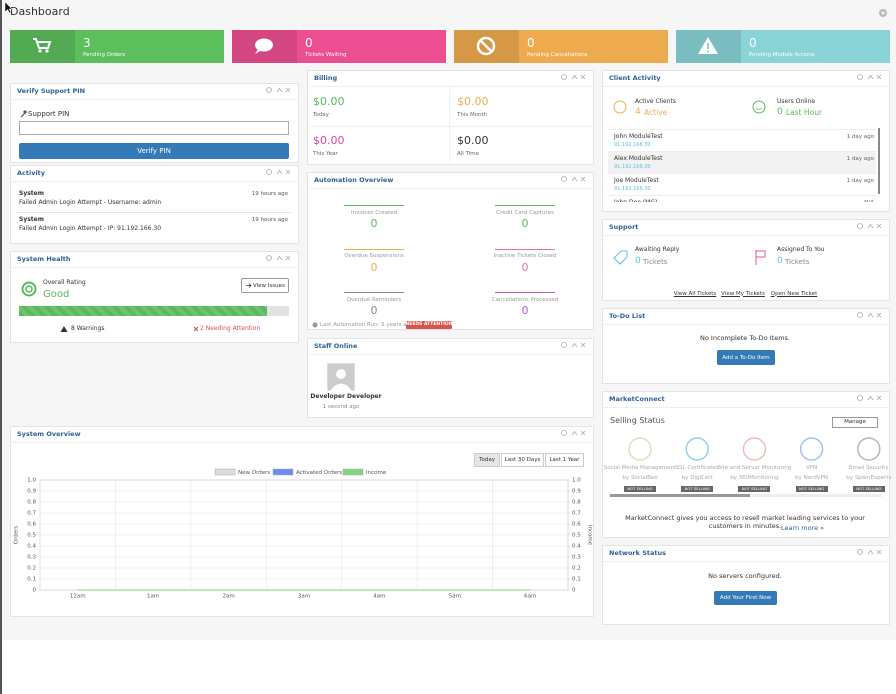  Describe the element at coordinates (154, 128) in the screenshot. I see `pin-input` at that location.